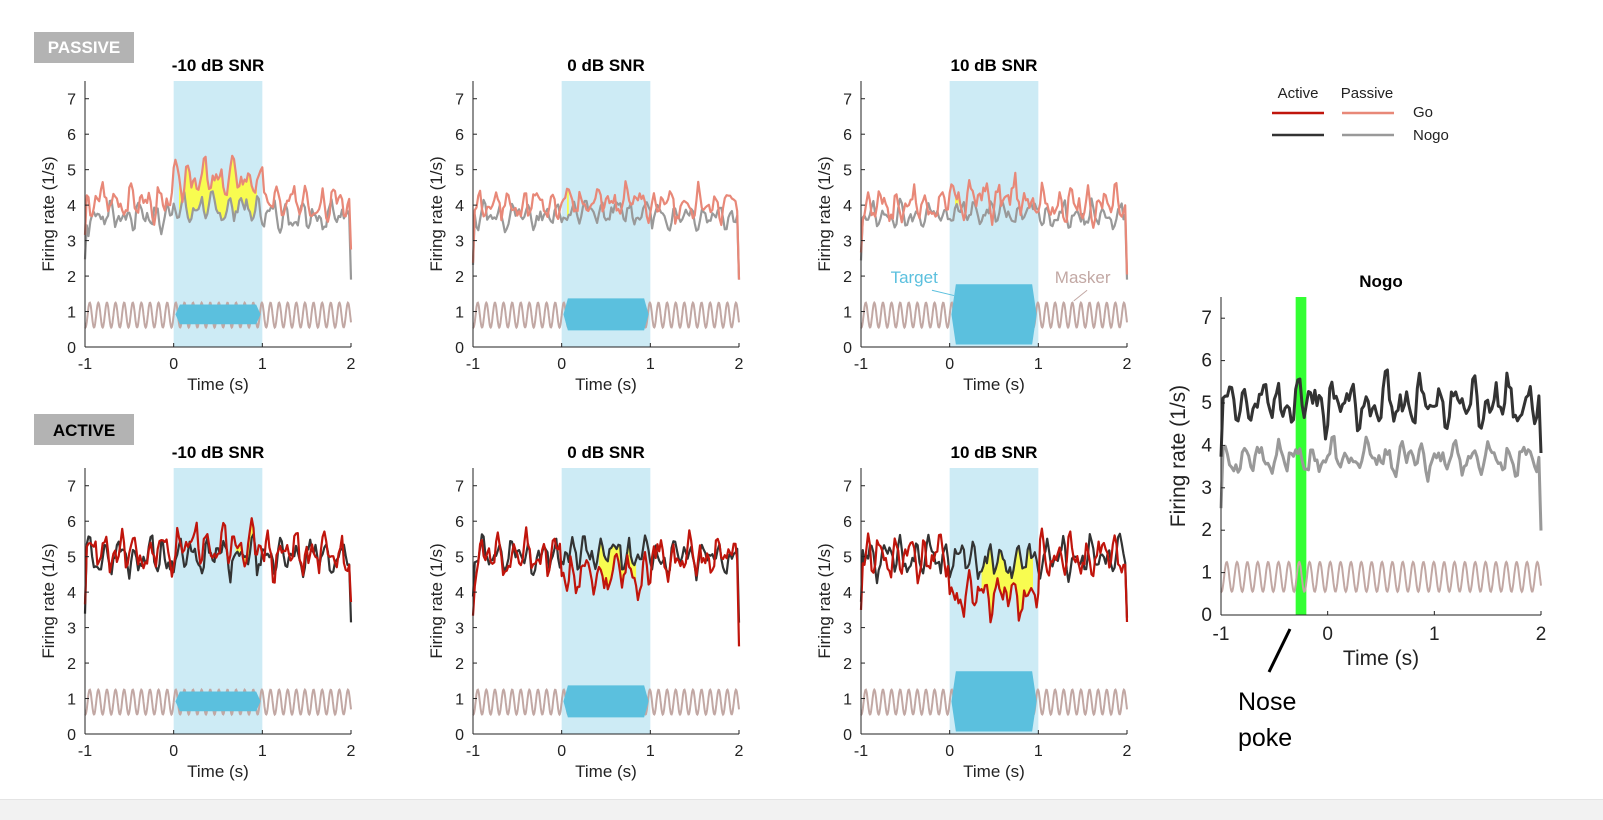 The image size is (1603, 820). I want to click on legend-nogo-label: Nogo, so click(1431, 135).